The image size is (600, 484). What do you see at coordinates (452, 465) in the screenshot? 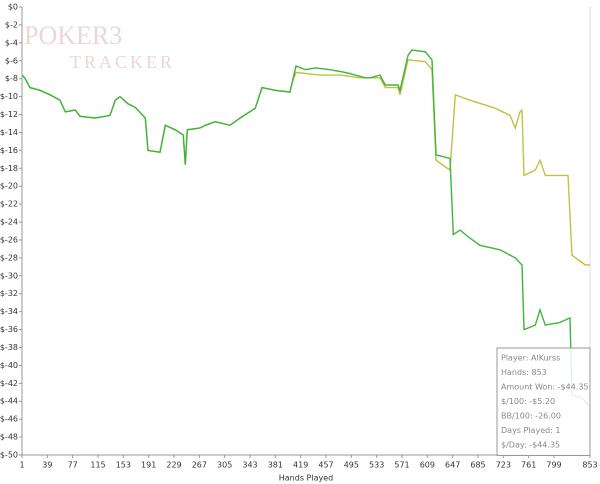
I see `x-tick-label: 647` at bounding box center [452, 465].